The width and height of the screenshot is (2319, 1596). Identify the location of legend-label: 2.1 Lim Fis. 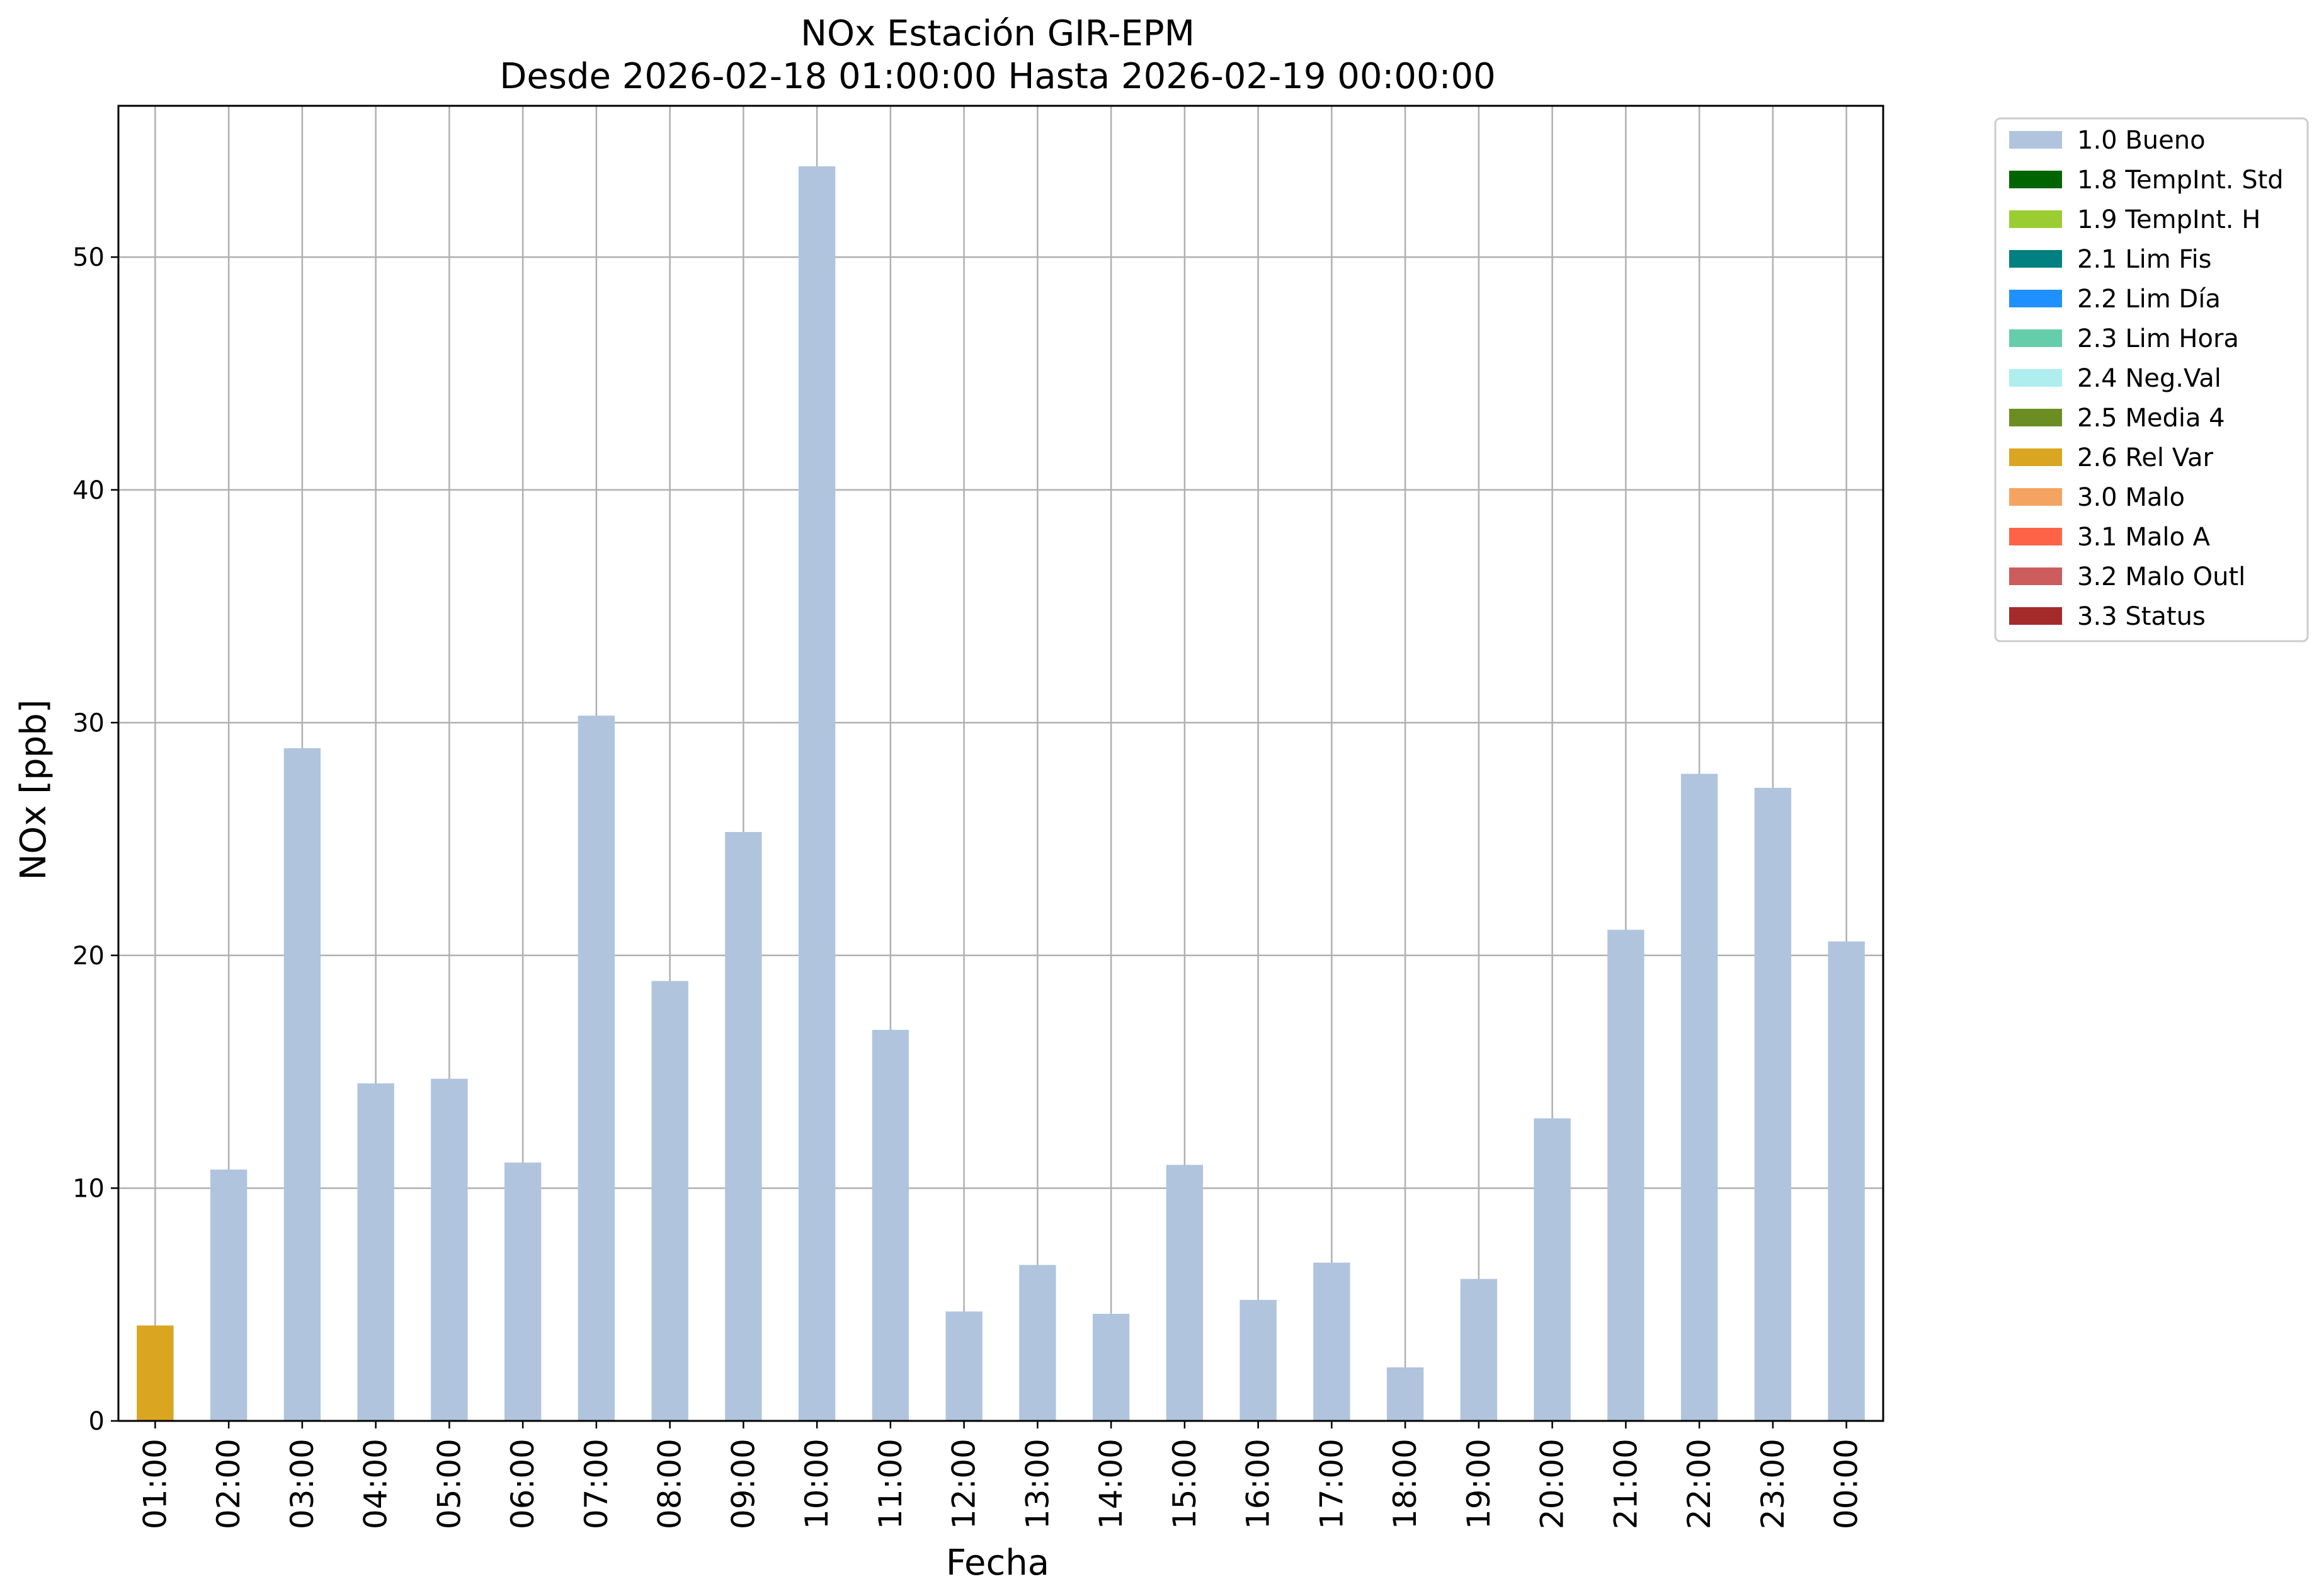
(2144, 259).